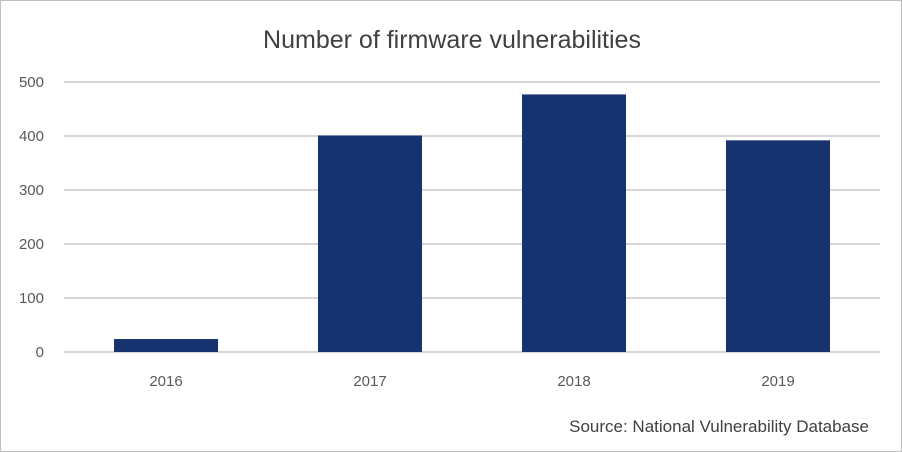 The image size is (902, 452). Describe the element at coordinates (31, 244) in the screenshot. I see `y-tick-label: 200` at that location.